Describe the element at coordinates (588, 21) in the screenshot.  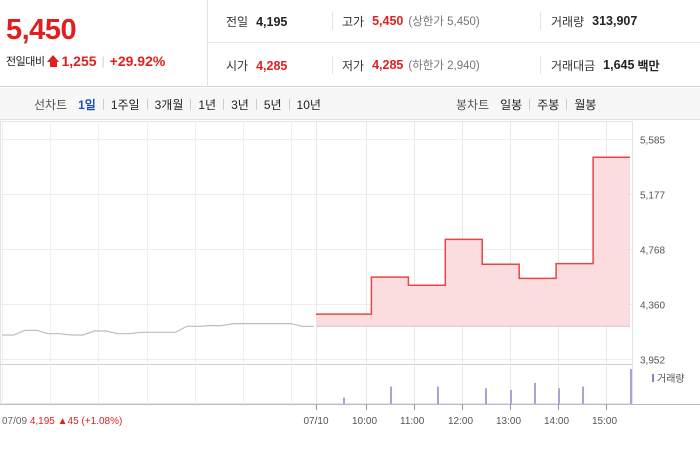
I see `stat-volume: 거래량 313,907` at that location.